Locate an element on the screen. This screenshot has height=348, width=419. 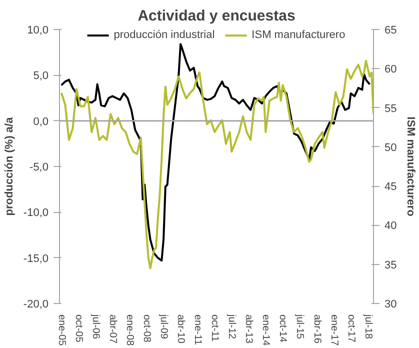
x-tick-label: abr-13 is located at coordinates (248, 329).